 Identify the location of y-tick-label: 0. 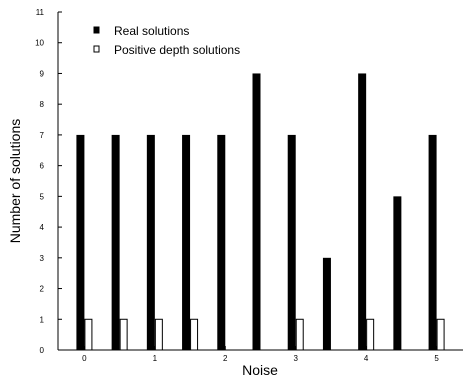
(42, 350).